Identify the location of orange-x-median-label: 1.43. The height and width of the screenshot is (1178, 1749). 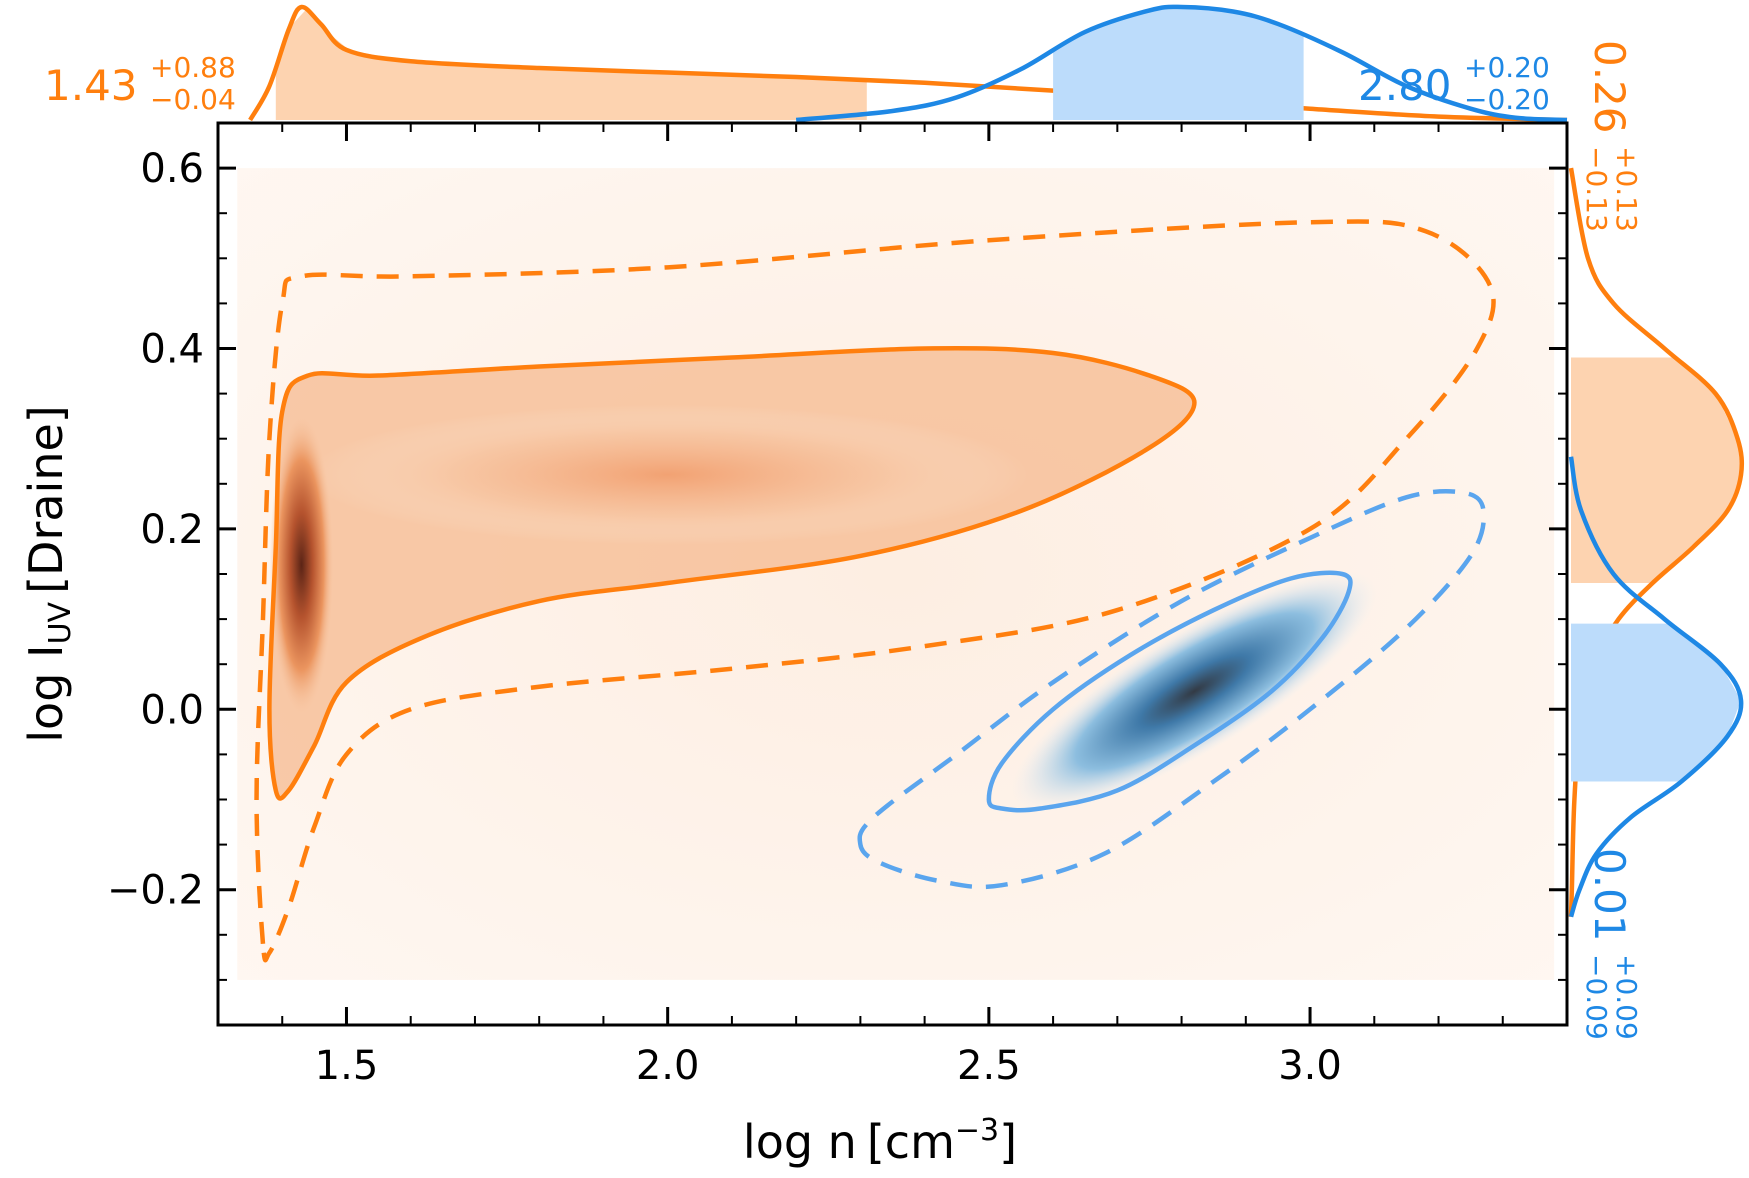
(91, 85).